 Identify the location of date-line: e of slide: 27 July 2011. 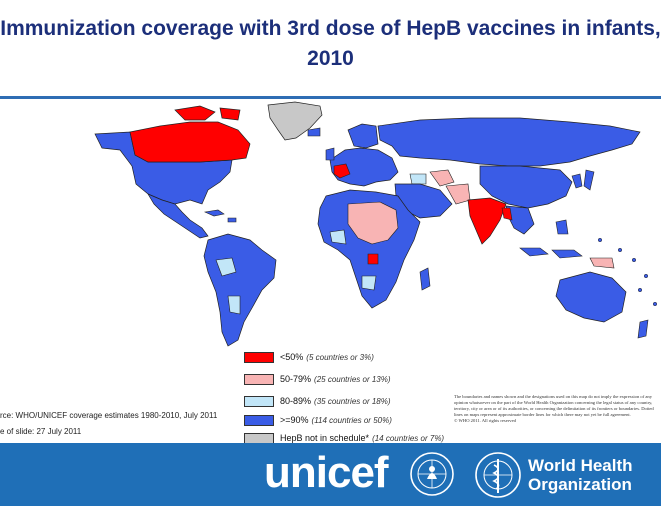
(41, 431).